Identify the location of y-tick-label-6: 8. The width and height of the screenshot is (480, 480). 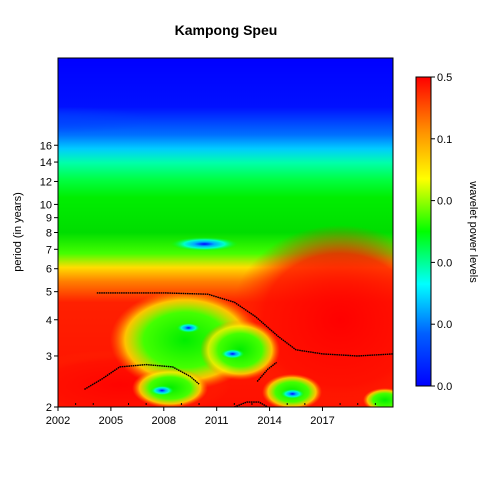
(49, 234).